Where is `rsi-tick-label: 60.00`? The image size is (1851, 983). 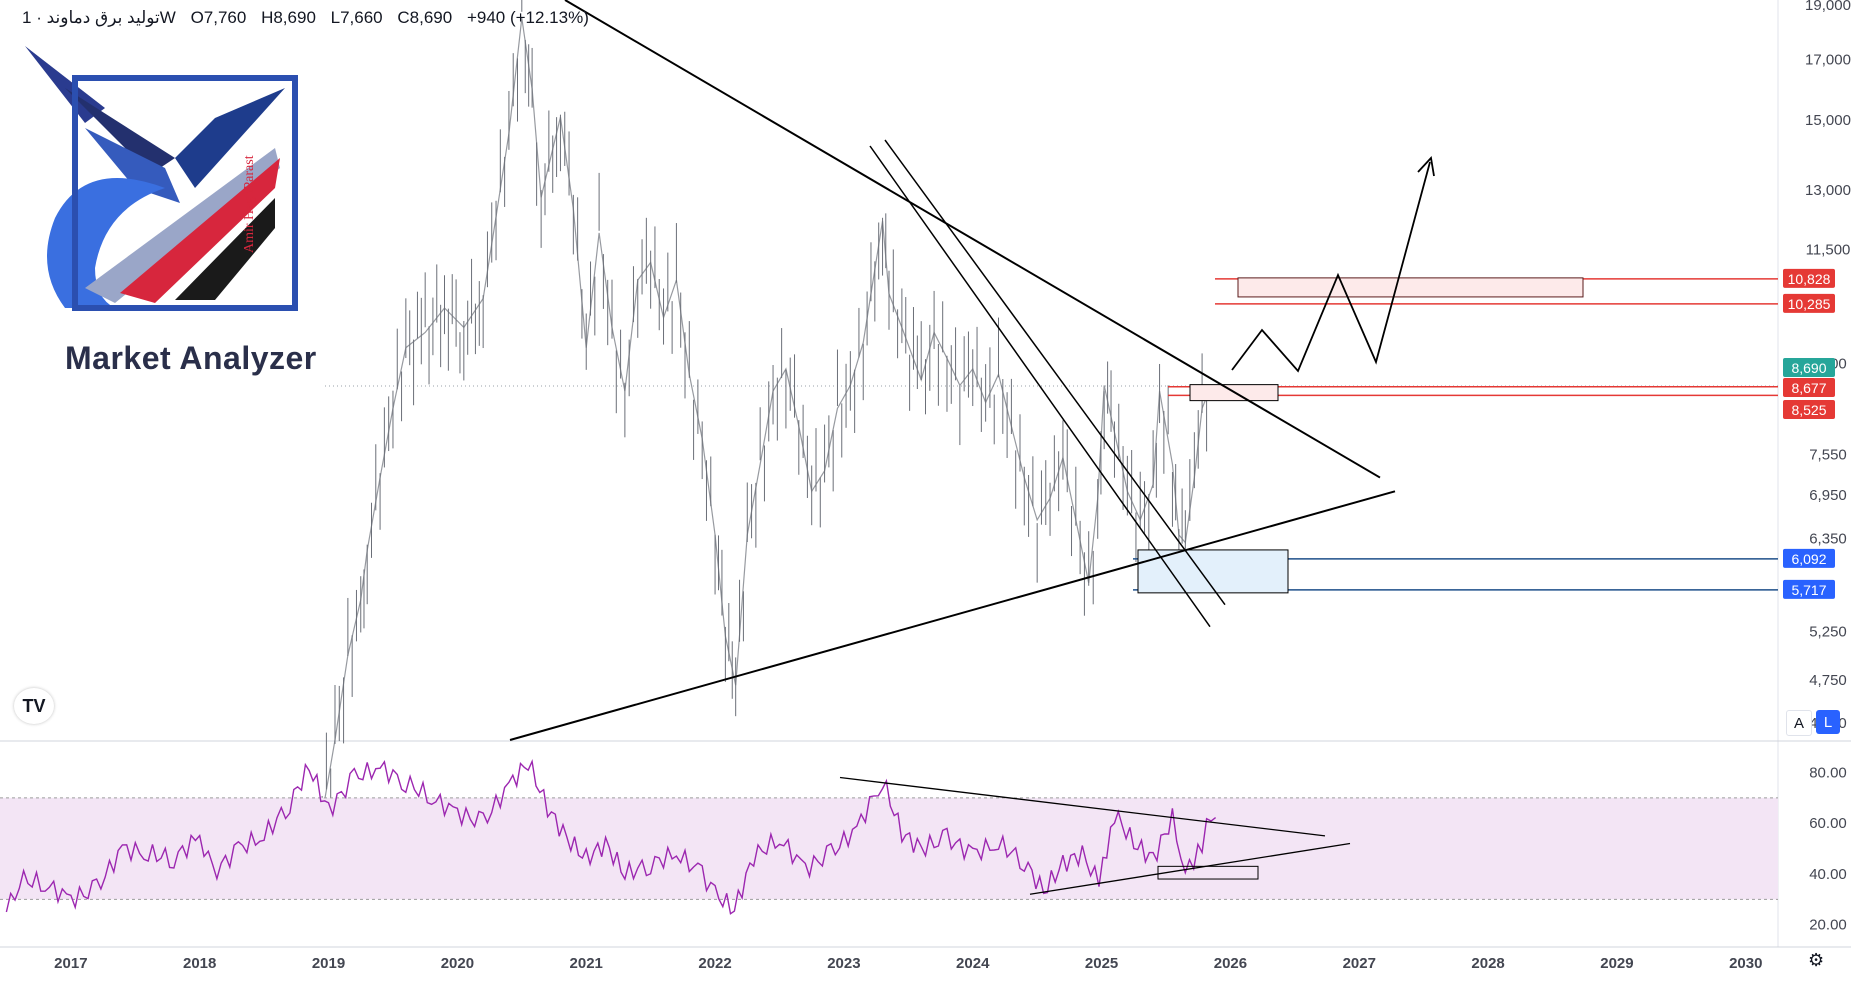 rsi-tick-label: 60.00 is located at coordinates (1828, 823).